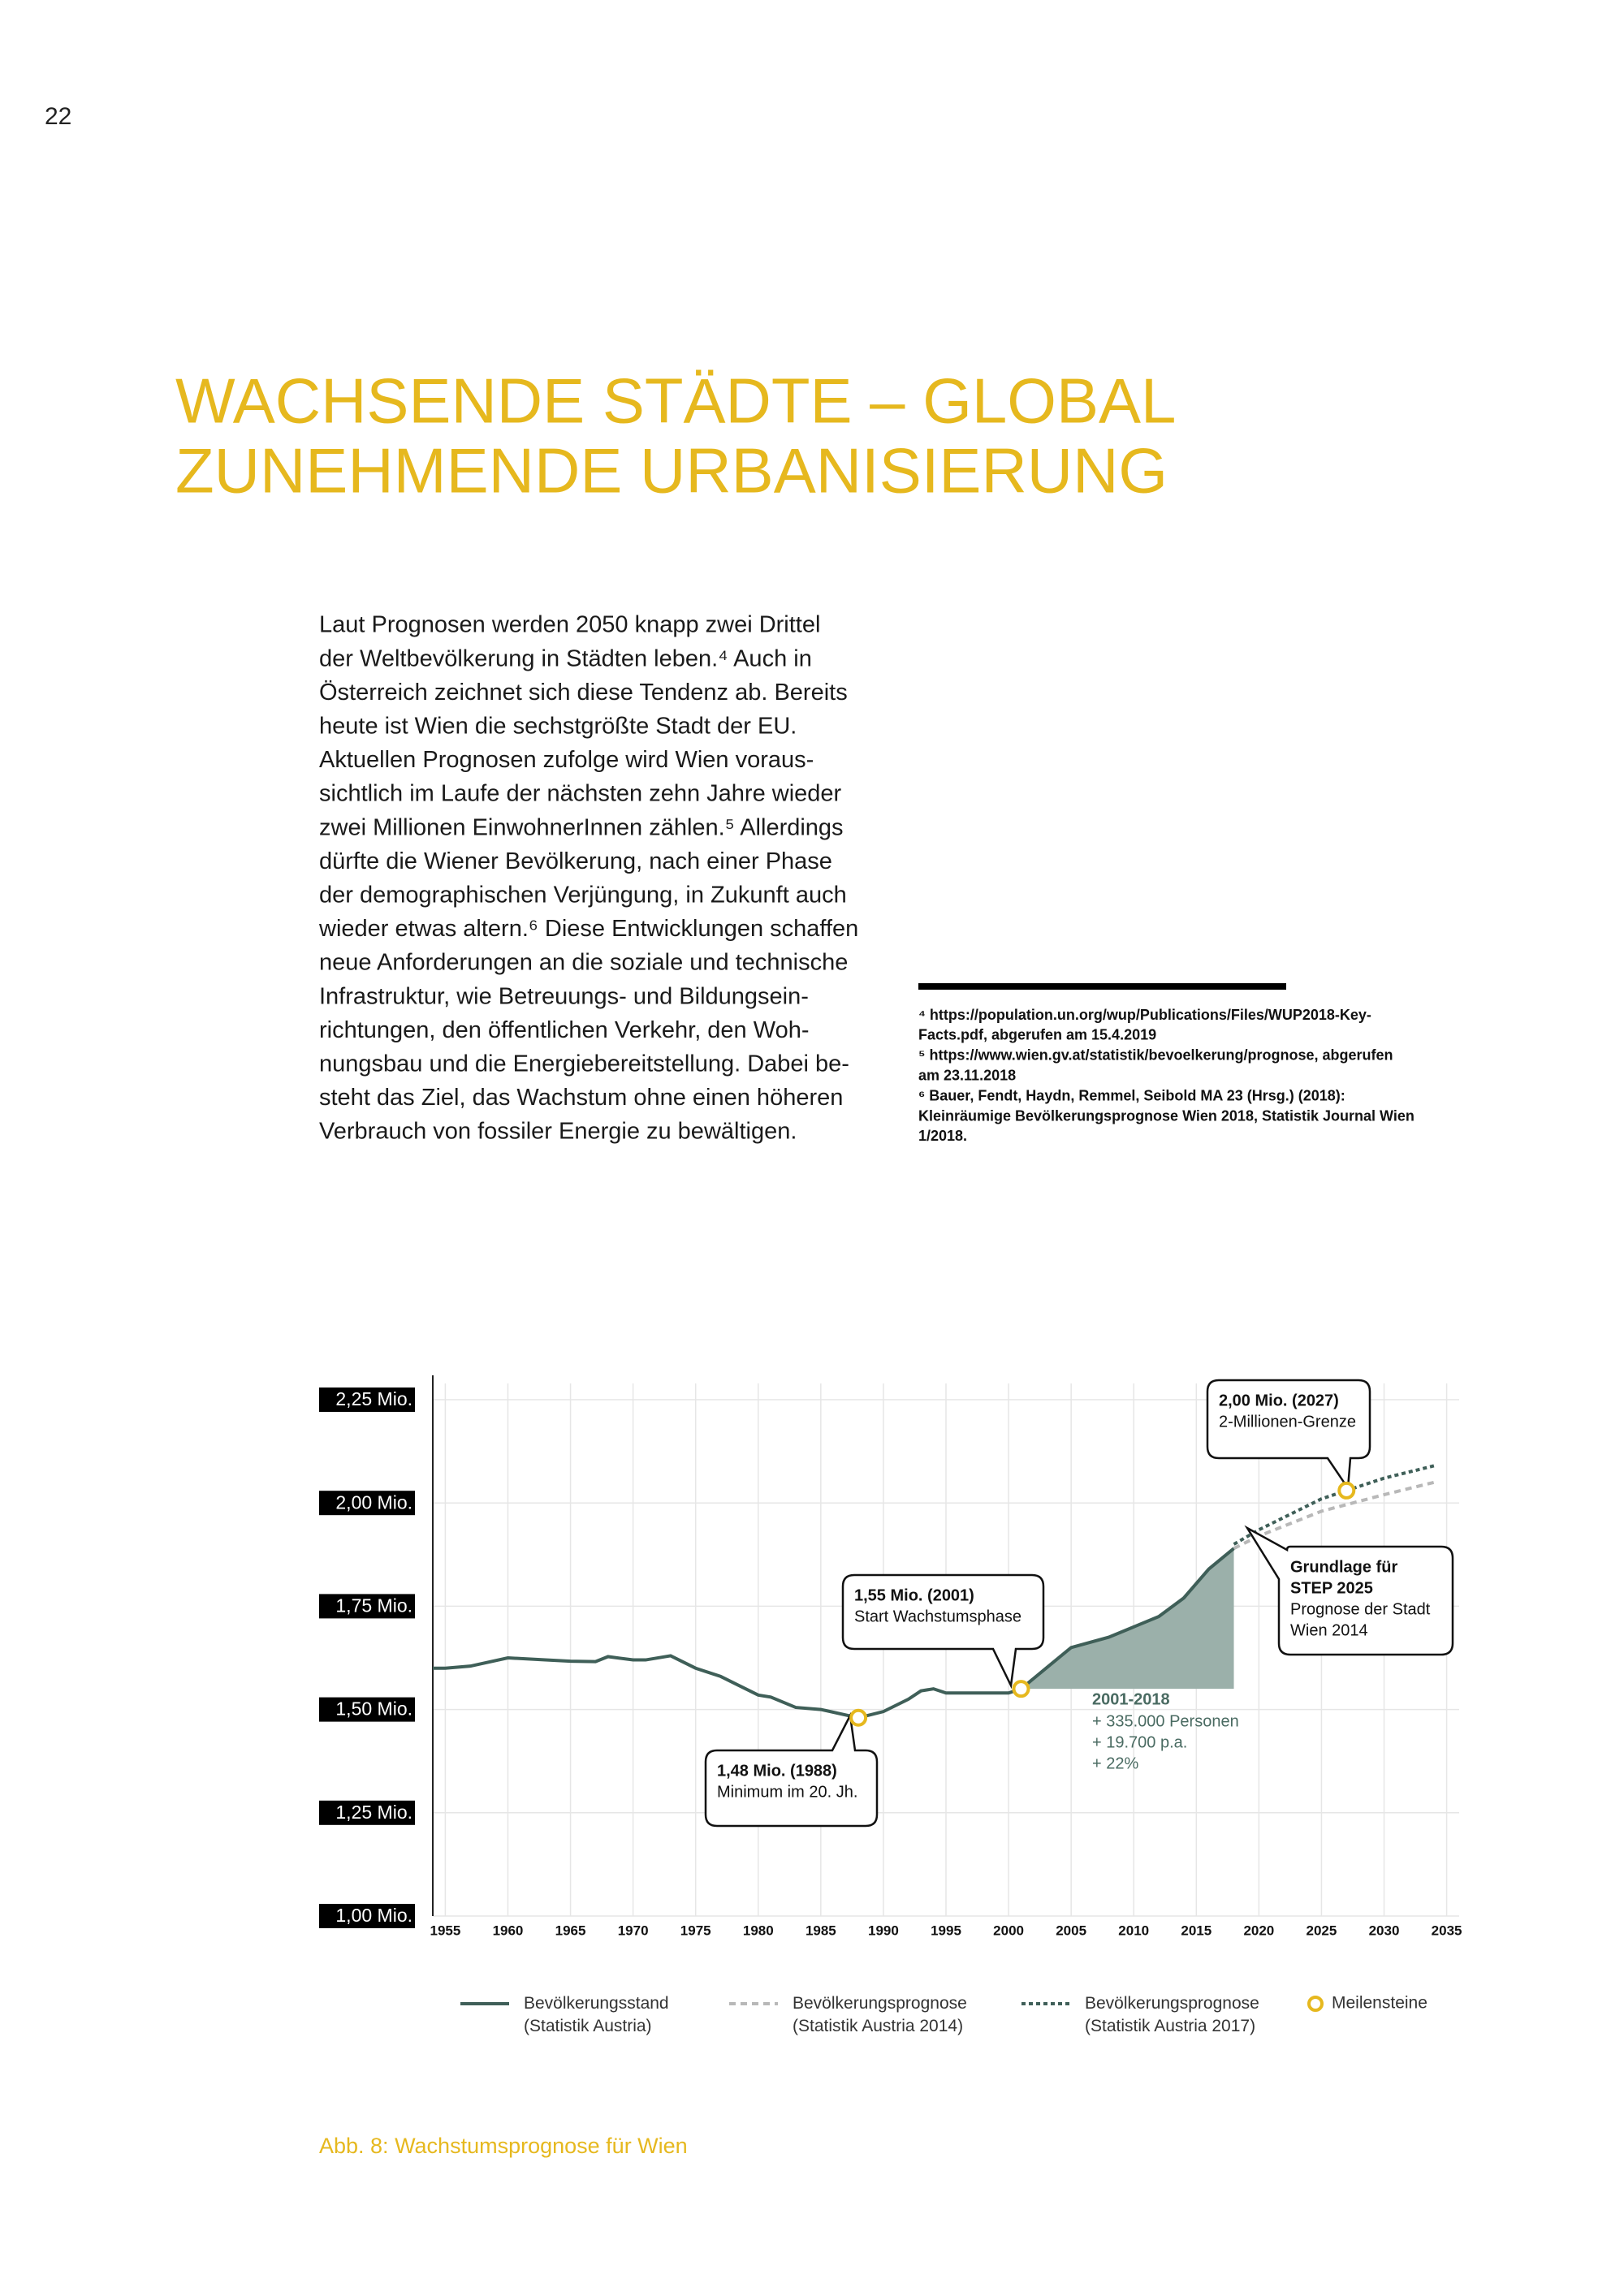 The height and width of the screenshot is (2296, 1624). I want to click on y-tick-label: 1,50 Mio., so click(374, 1709).